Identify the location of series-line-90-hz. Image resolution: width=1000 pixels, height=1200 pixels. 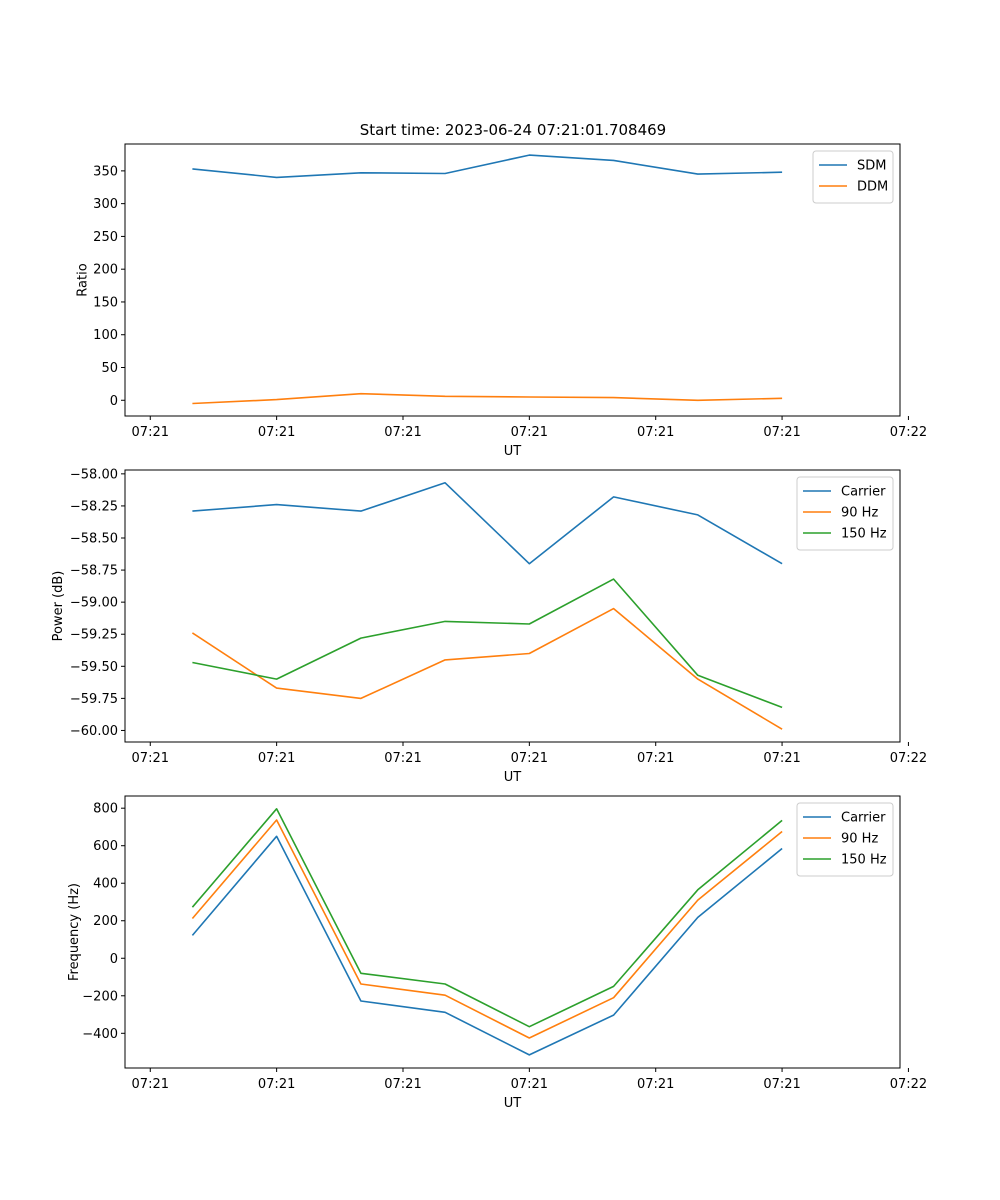
(487, 929).